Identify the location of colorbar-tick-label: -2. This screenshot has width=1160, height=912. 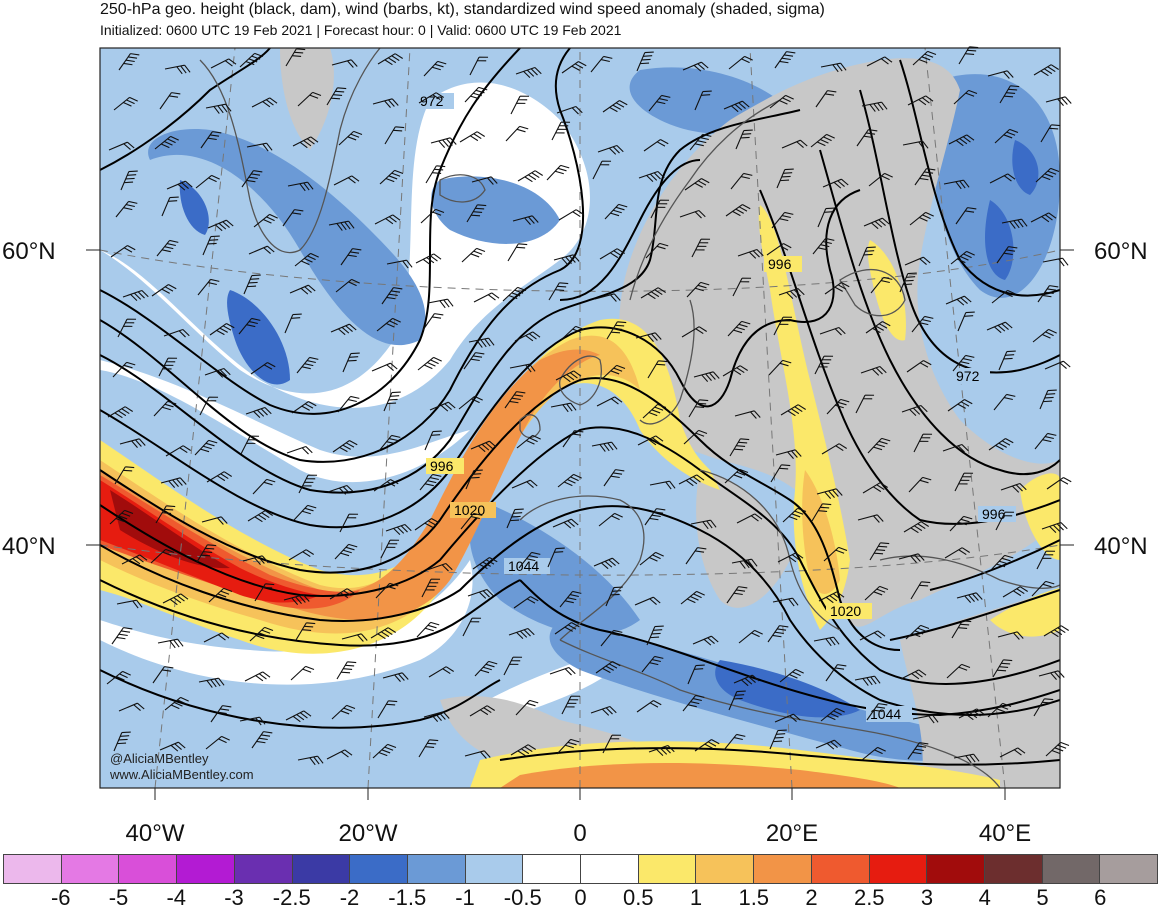
(349, 897).